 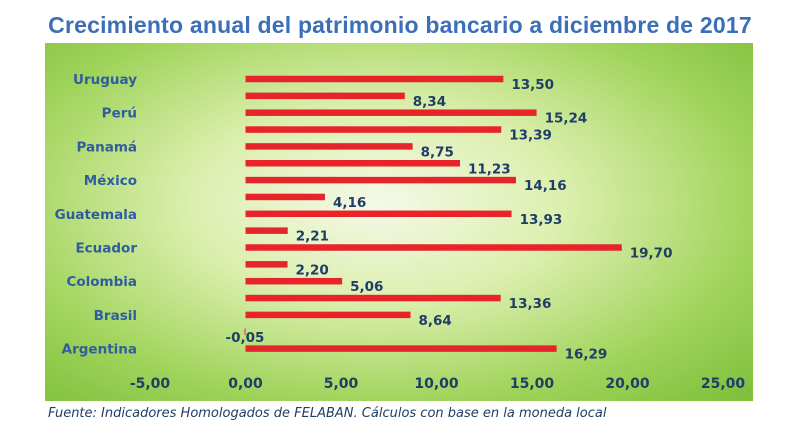 What do you see at coordinates (115, 316) in the screenshot?
I see `category-label: Brasil` at bounding box center [115, 316].